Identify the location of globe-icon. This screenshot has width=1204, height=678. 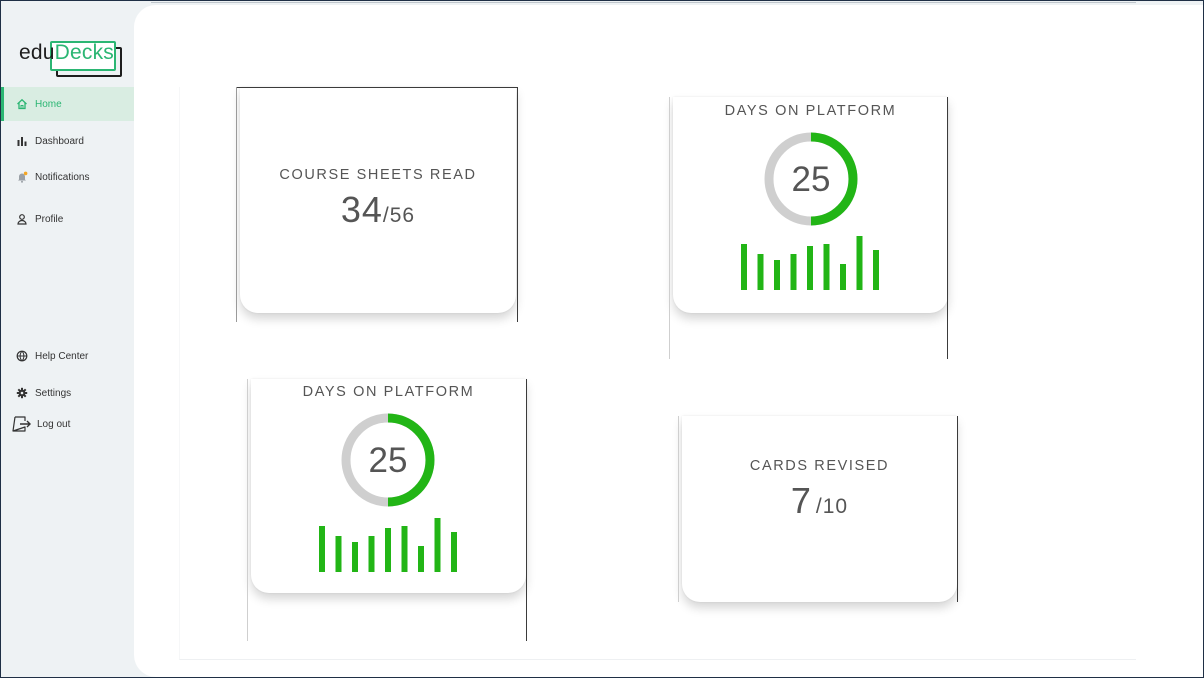
(22, 356).